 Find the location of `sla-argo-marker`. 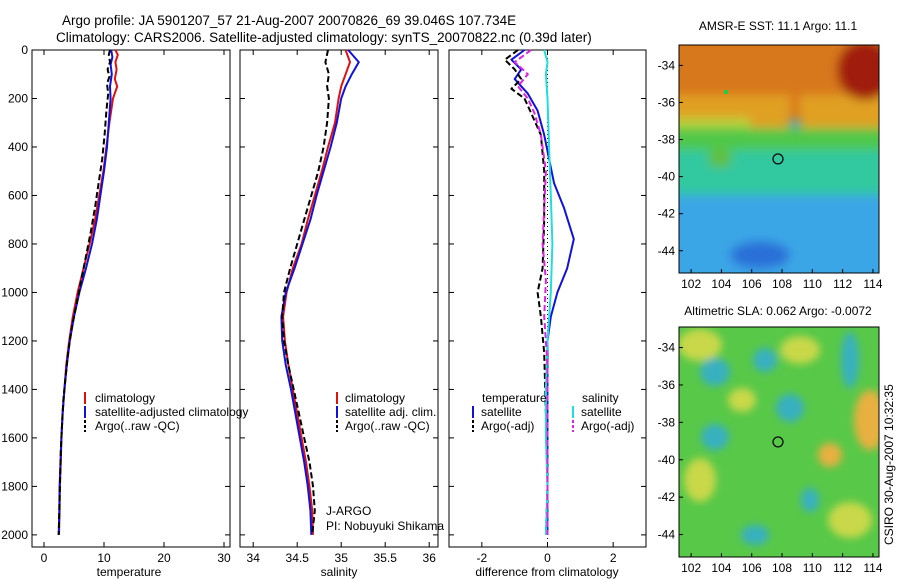

sla-argo-marker is located at coordinates (778, 442).